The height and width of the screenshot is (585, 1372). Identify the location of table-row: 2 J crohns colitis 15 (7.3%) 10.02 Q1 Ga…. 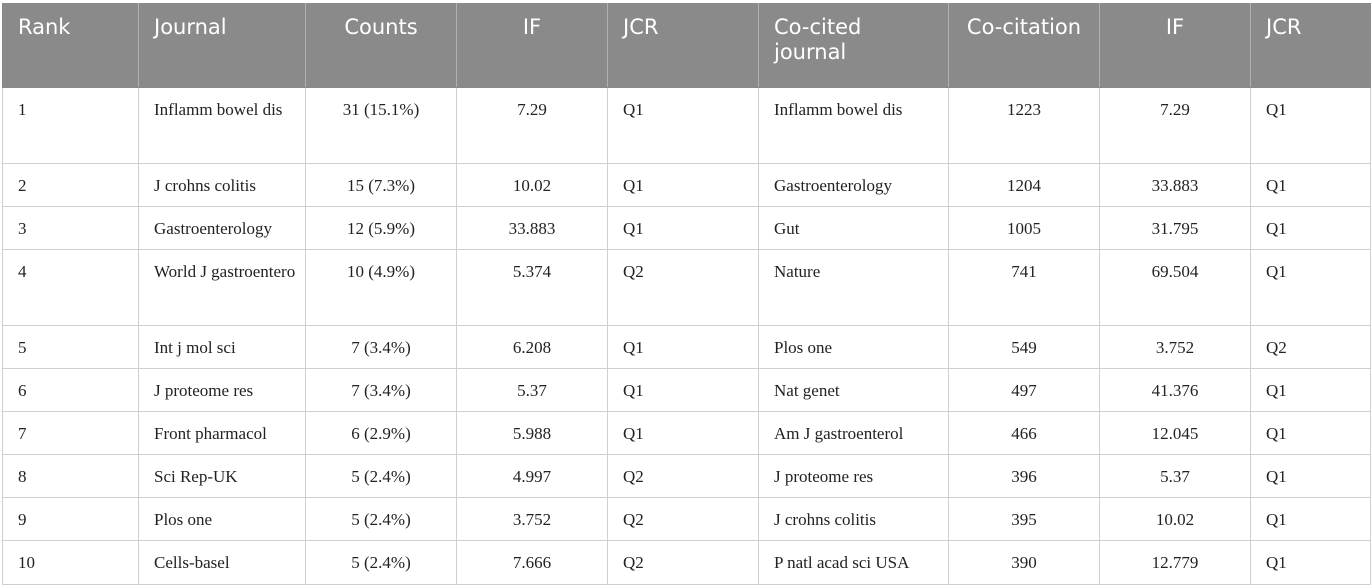
(686, 185).